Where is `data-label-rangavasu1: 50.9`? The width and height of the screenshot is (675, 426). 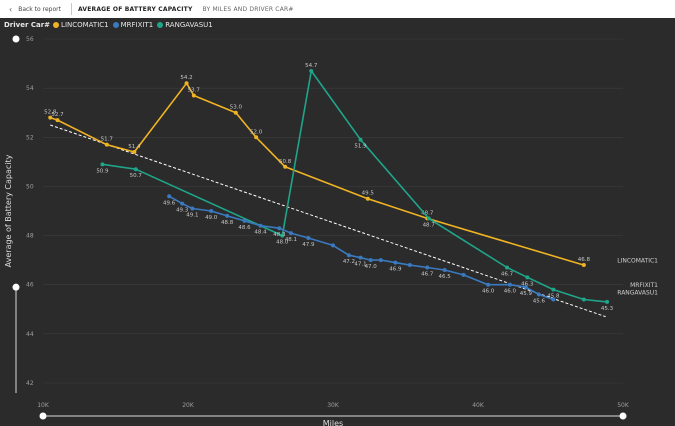
data-label-rangavasu1: 50.9 is located at coordinates (102, 171).